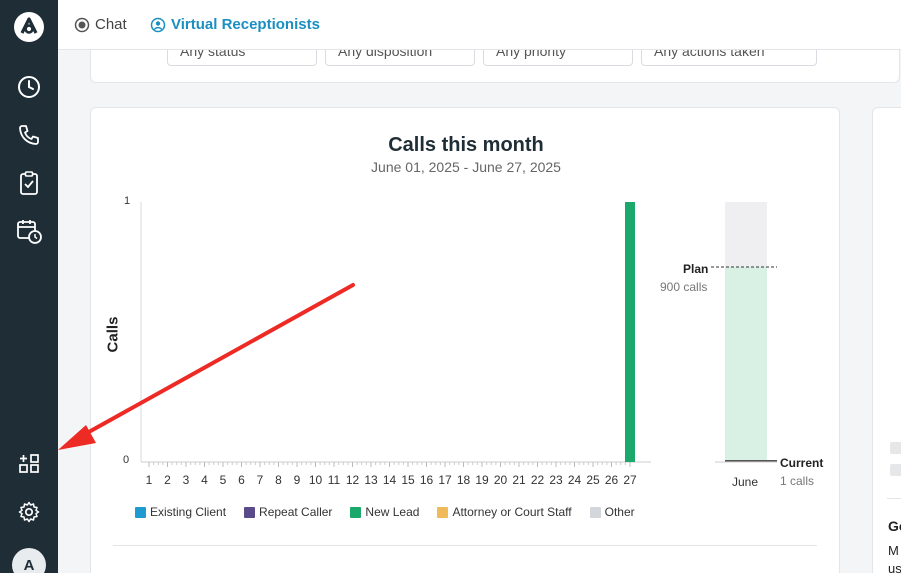 The image size is (901, 573). I want to click on x-tick-label: 16, so click(427, 480).